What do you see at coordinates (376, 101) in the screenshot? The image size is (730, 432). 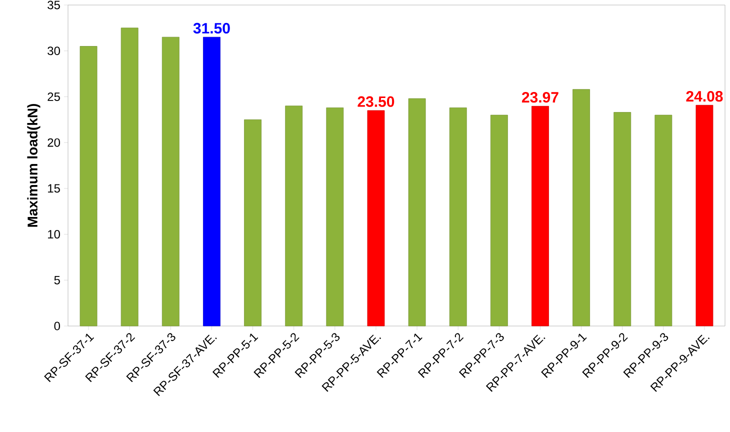 I see `data-label: 23.50` at bounding box center [376, 101].